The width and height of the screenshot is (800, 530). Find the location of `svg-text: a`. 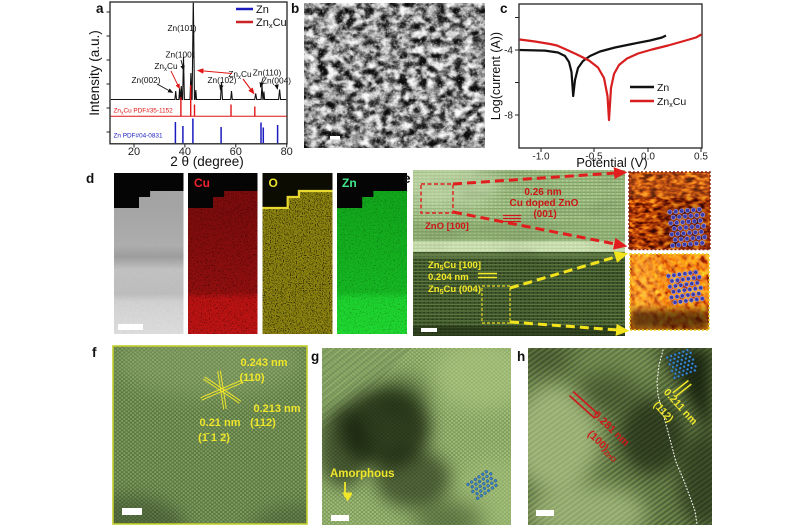

svg-text: a is located at coordinates (100, 8).